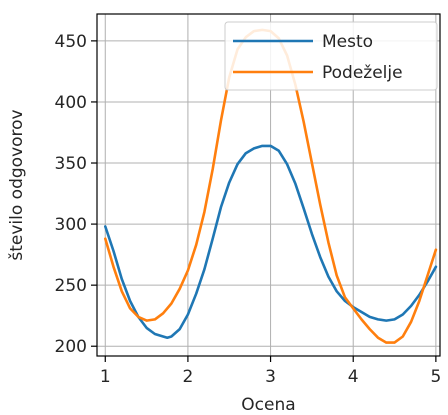 The width and height of the screenshot is (448, 415). Describe the element at coordinates (71, 42) in the screenshot. I see `y-tick-label: 450` at that location.